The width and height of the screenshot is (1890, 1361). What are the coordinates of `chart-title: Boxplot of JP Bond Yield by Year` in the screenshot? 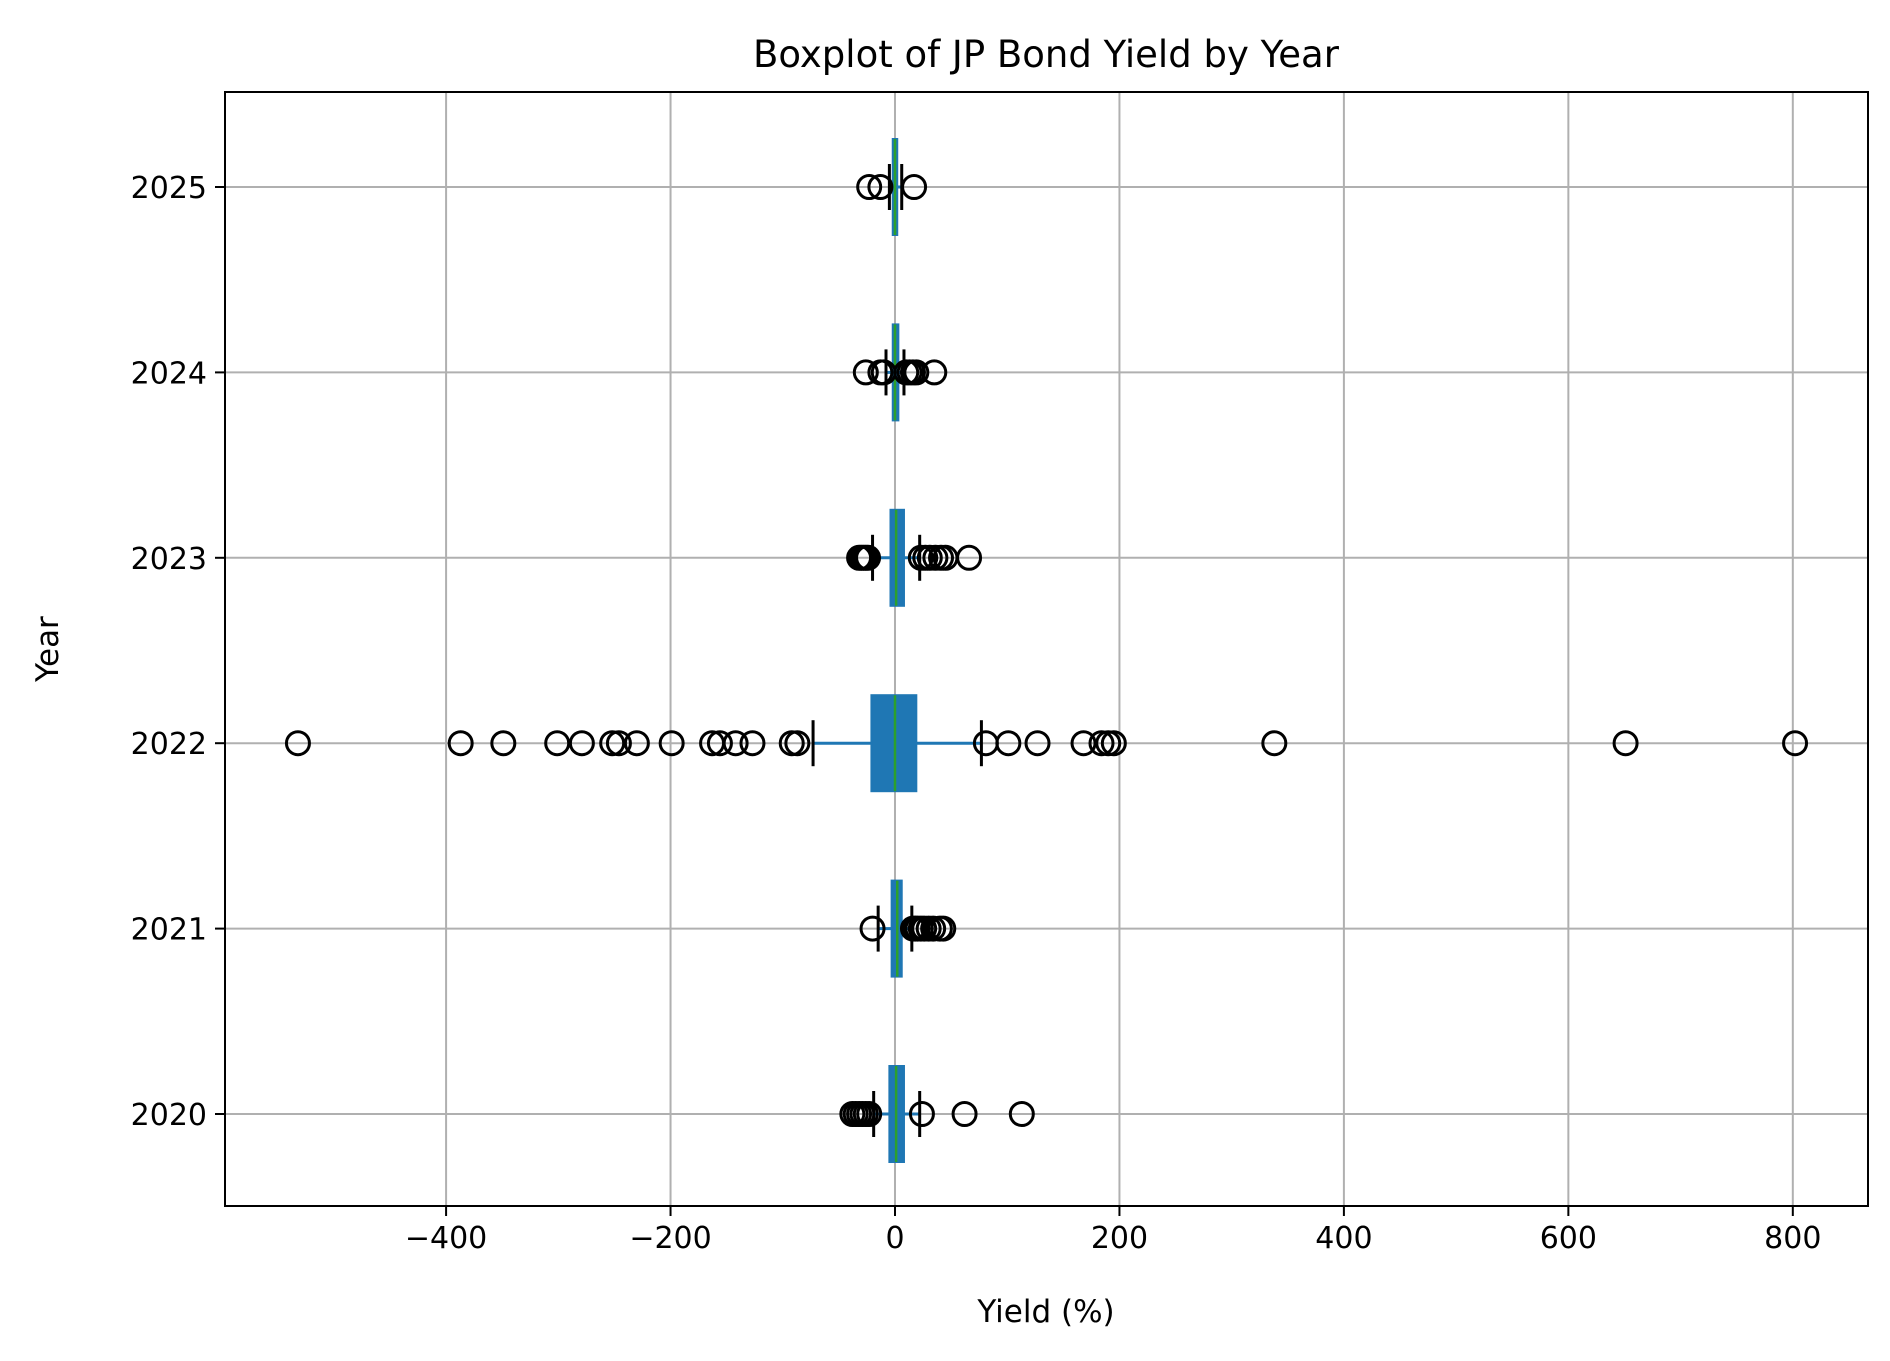 It's located at (1046, 54).